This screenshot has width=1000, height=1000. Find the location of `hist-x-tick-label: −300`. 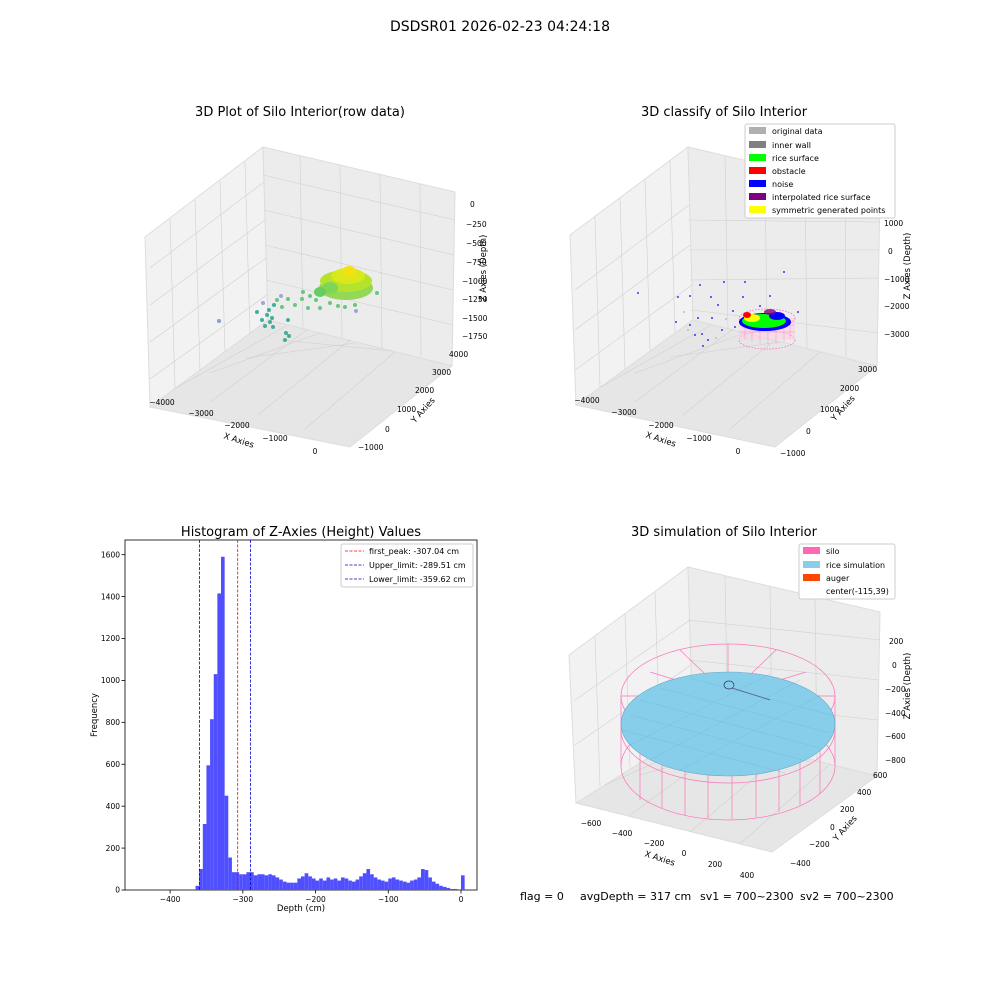

hist-x-tick-label: −300 is located at coordinates (243, 899).